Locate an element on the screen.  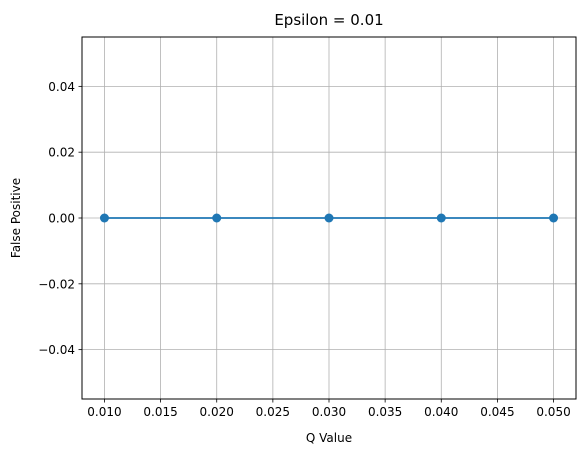
x-tick-label: 0.045 is located at coordinates (497, 412).